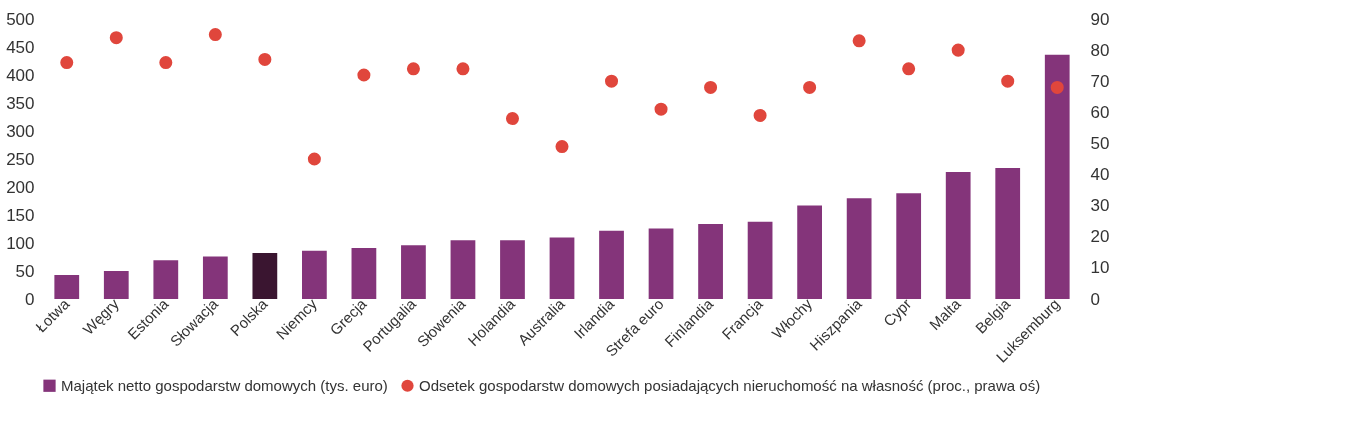 The image size is (1354, 446). What do you see at coordinates (20, 243) in the screenshot?
I see `y-tick-label: 100` at bounding box center [20, 243].